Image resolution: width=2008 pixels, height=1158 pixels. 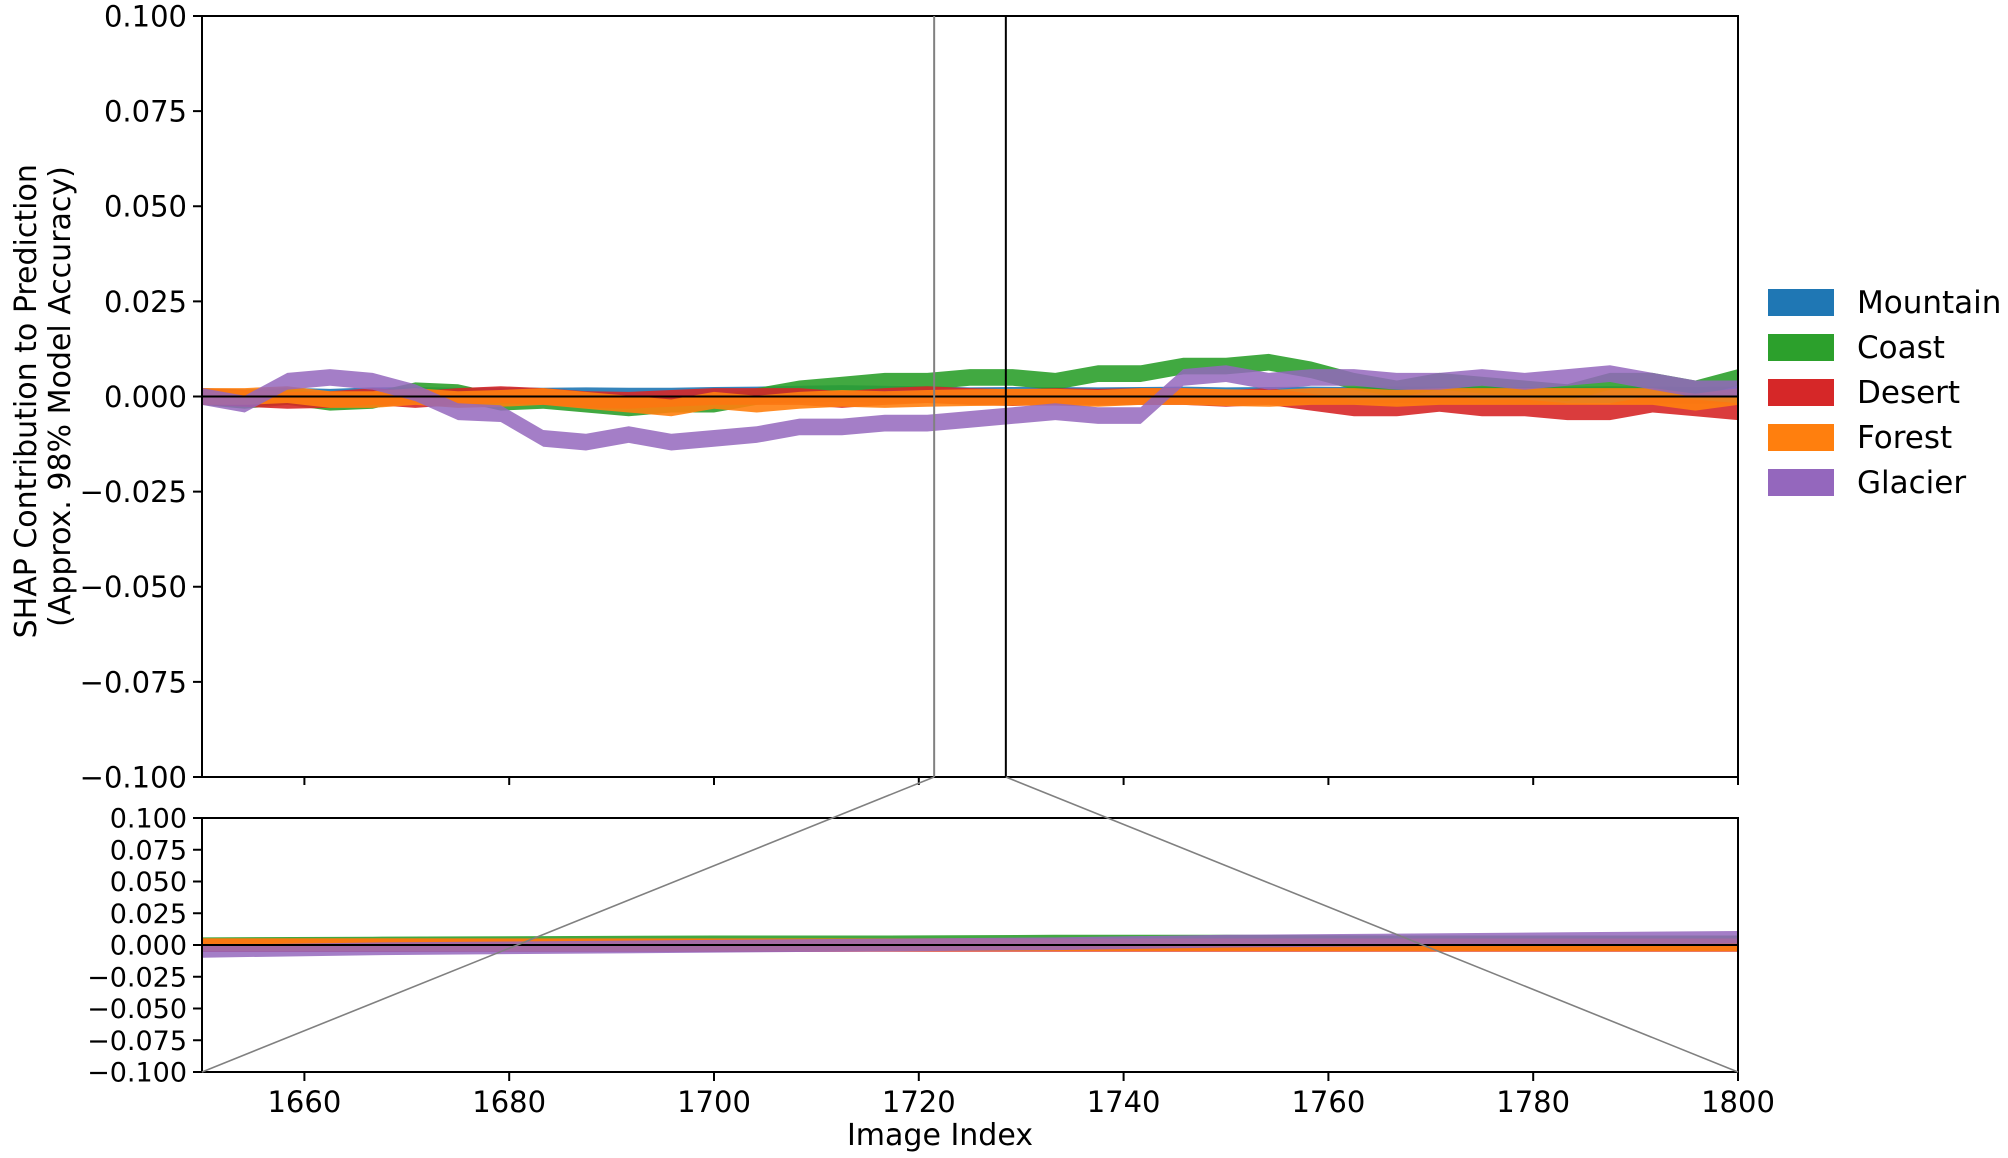 What do you see at coordinates (919, 1102) in the screenshot?
I see `x-tick-label: 1720` at bounding box center [919, 1102].